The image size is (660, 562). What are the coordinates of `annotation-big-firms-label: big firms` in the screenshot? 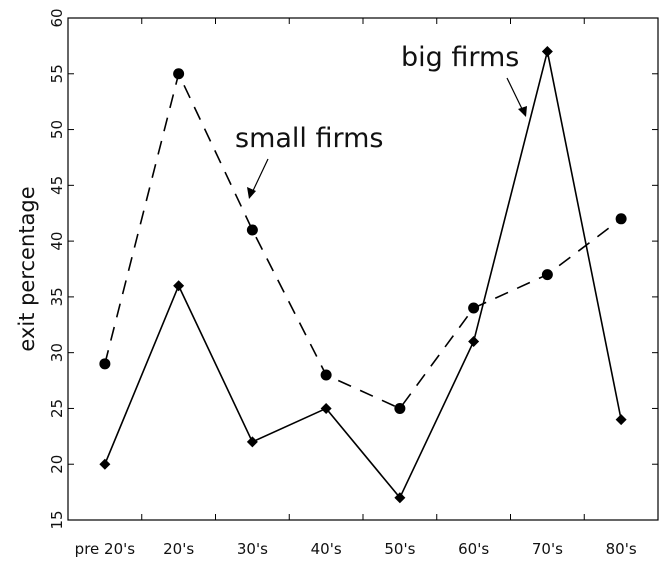 It's located at (460, 57).